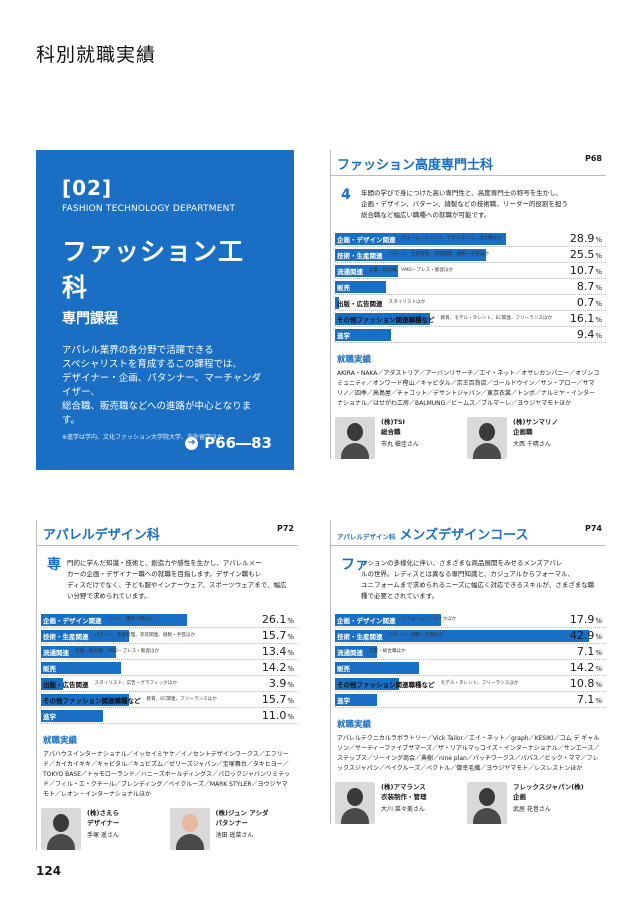 The height and width of the screenshot is (900, 636). What do you see at coordinates (451, 238) in the screenshot?
I see `stat-detail: ヴォーム・リメイク、テキスタイル、注文服ほか` at bounding box center [451, 238].